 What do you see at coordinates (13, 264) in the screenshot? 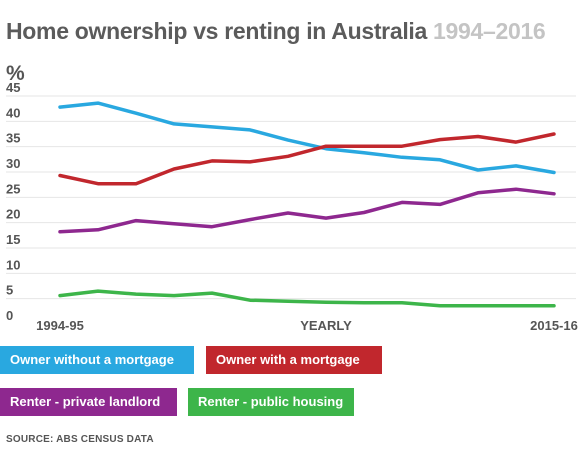
I see `y-tick-label: 10` at bounding box center [13, 264].